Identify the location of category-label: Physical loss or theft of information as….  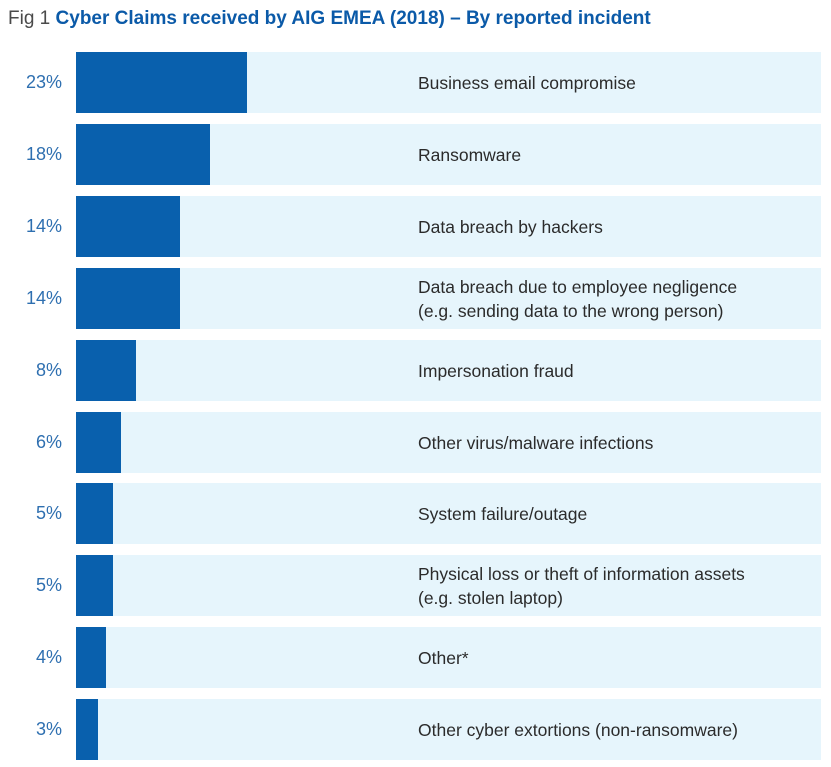
(581, 585).